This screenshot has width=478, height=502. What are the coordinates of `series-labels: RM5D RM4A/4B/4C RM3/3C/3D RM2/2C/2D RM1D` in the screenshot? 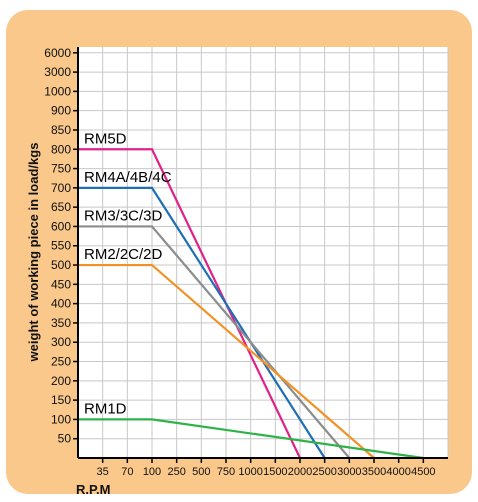 It's located at (128, 273).